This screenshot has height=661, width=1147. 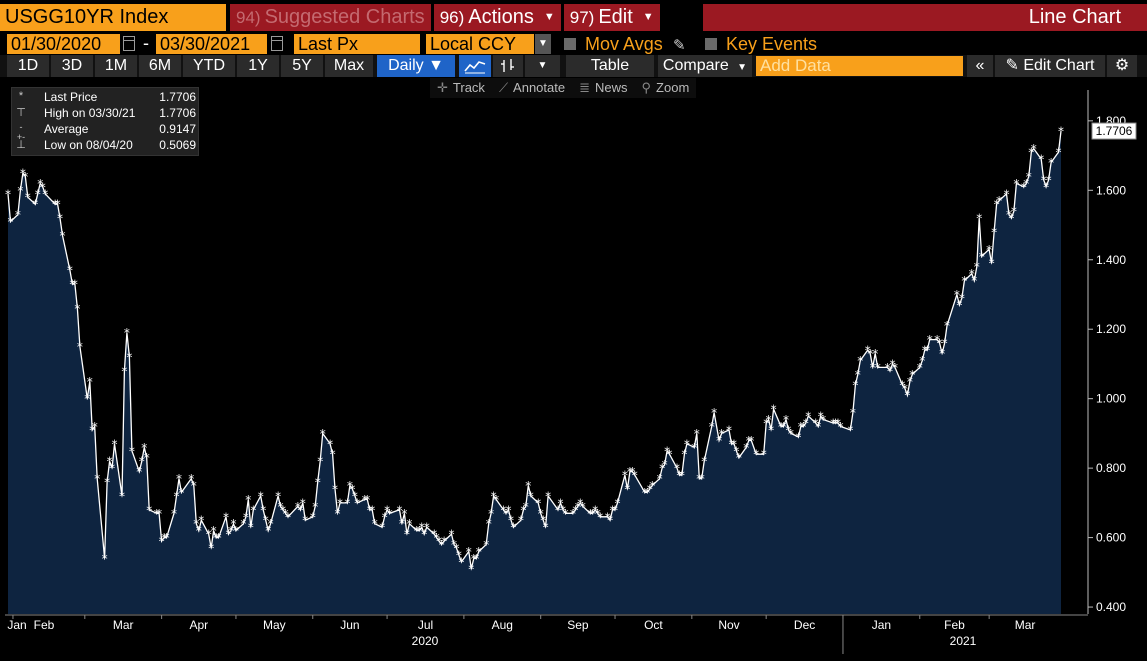 I want to click on period-1d-button: 1D, so click(x=28, y=66).